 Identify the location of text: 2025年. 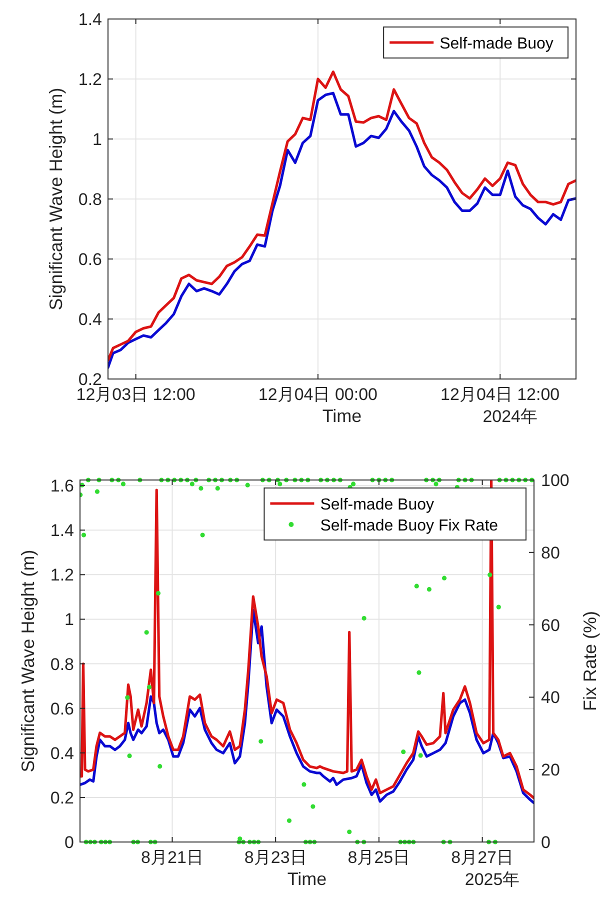
(492, 879).